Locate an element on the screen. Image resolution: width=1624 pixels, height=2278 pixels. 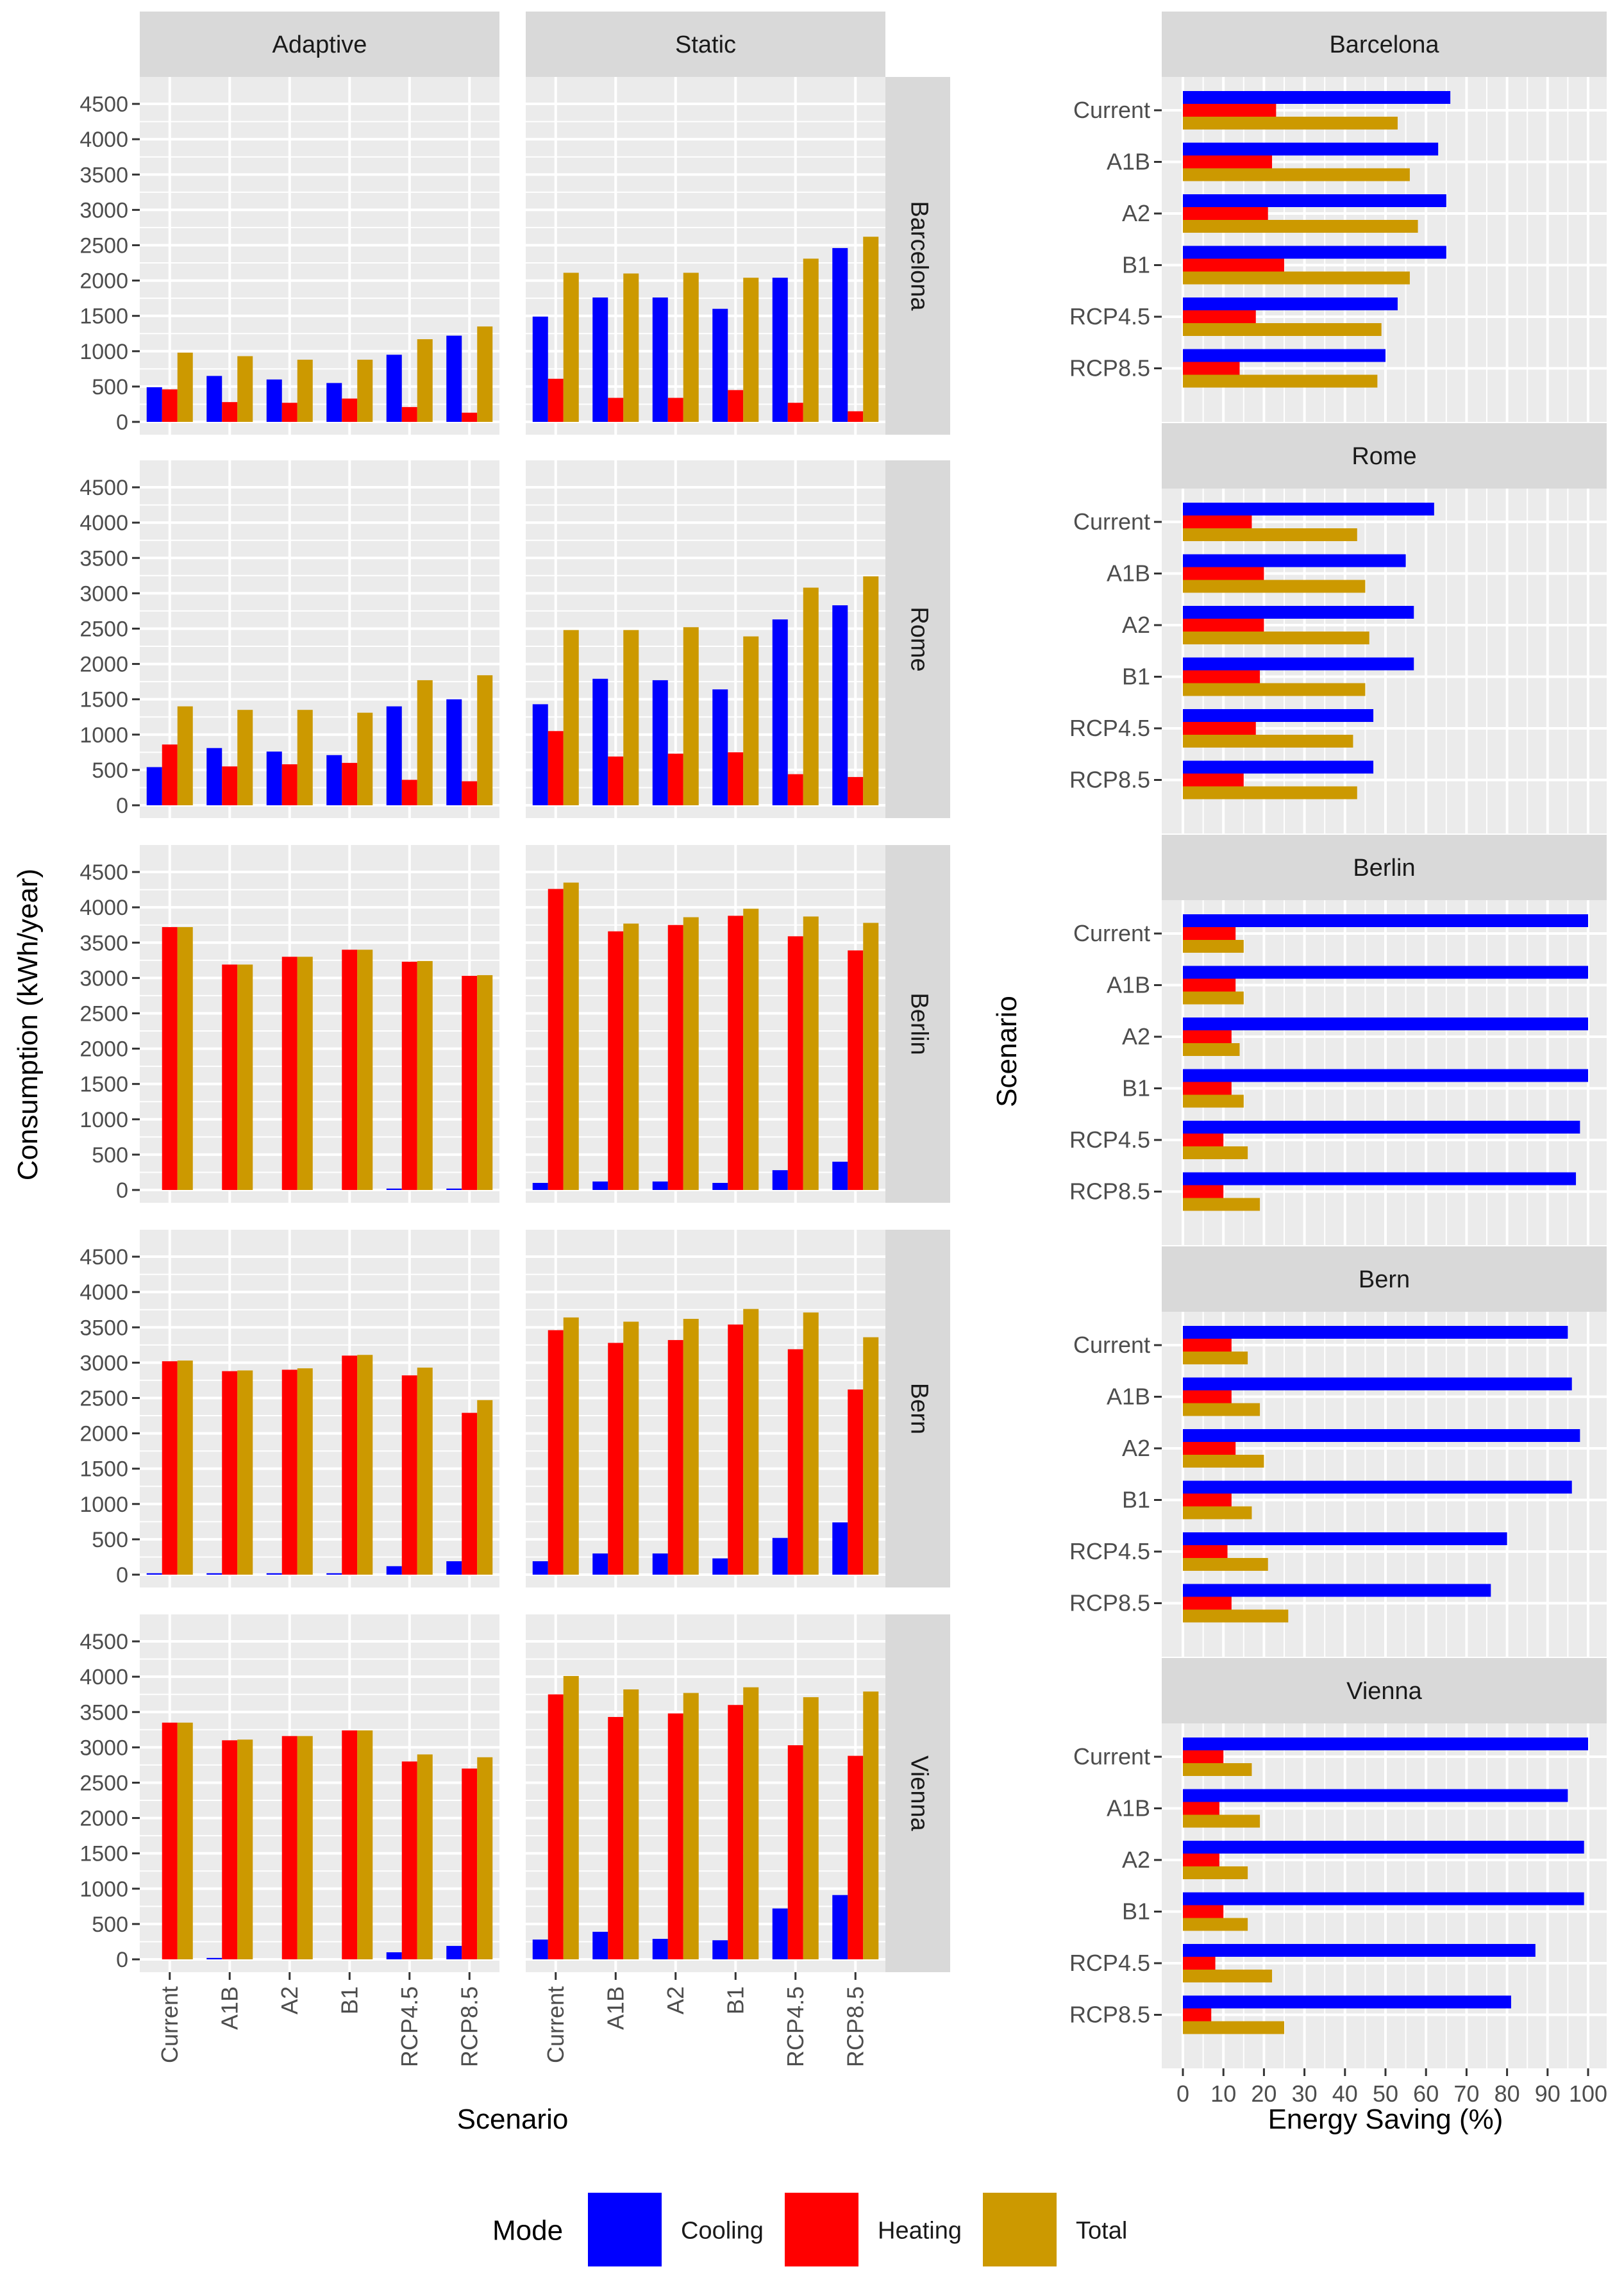
hbar-rome-total-current is located at coordinates (1270, 534).